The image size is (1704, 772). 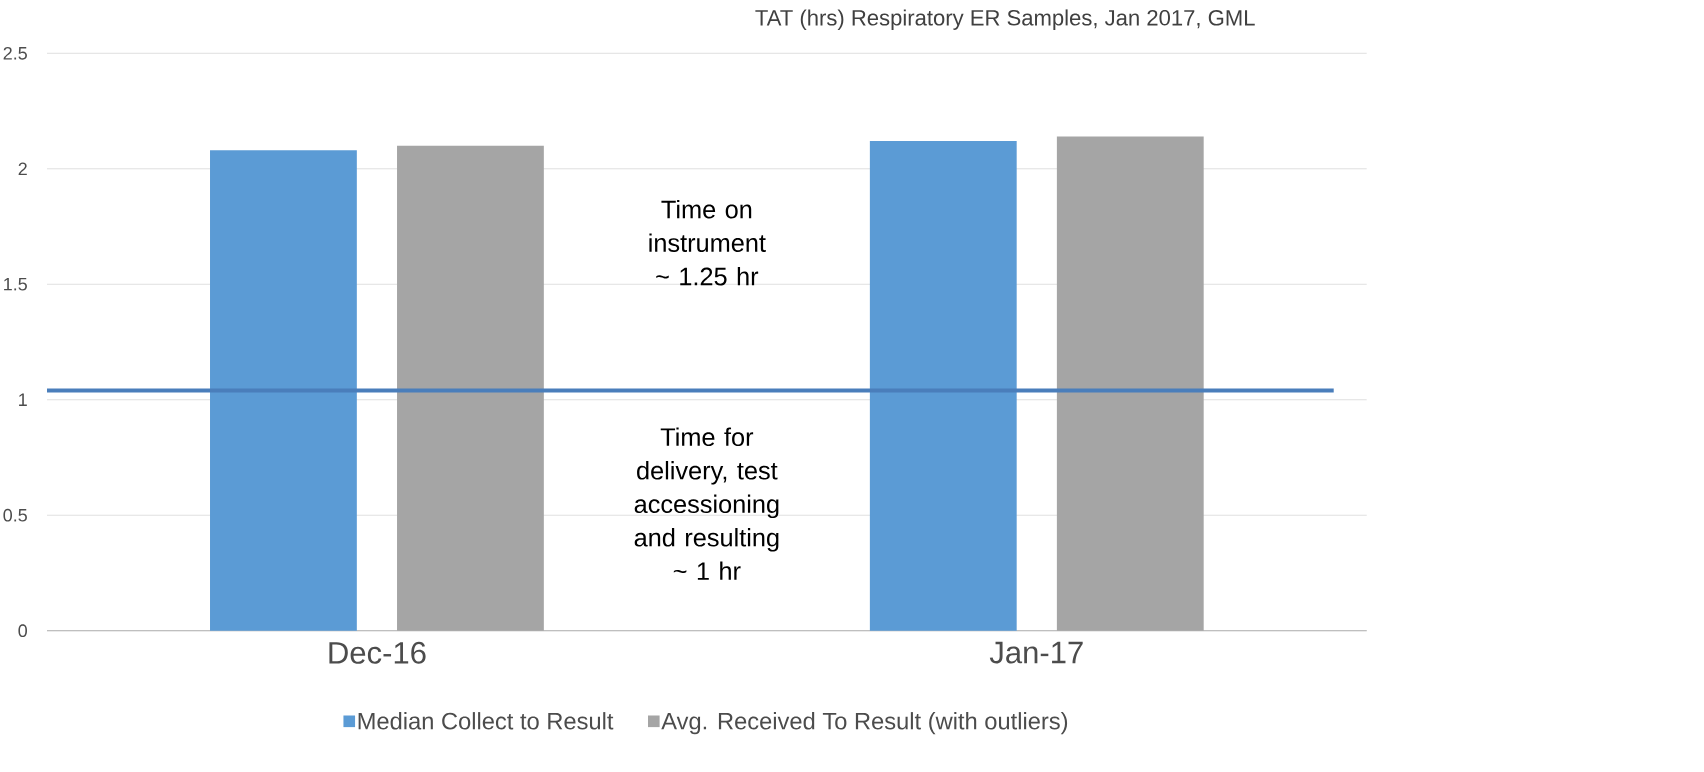 What do you see at coordinates (864, 723) in the screenshot?
I see `legend-label: Avg. Received To Result (with outliers)` at bounding box center [864, 723].